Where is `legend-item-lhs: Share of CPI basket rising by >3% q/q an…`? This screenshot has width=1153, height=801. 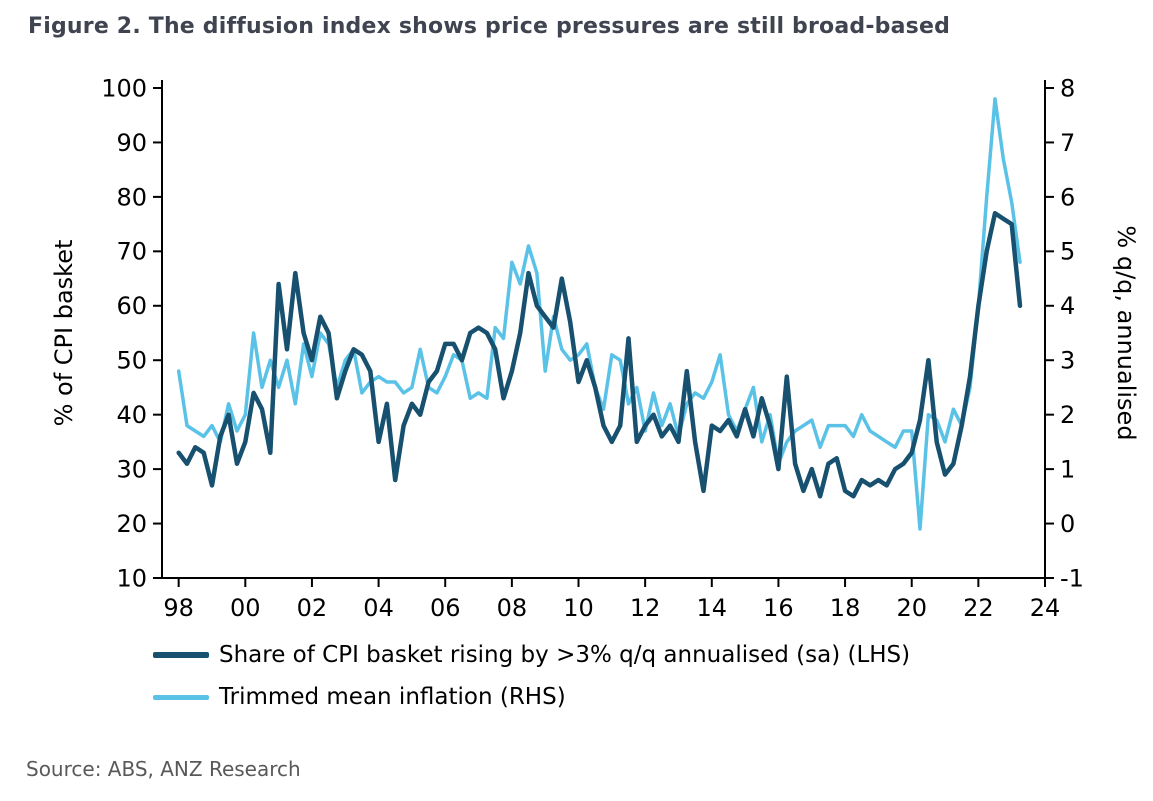
legend-item-lhs: Share of CPI basket rising by >3% q/q an… is located at coordinates (531, 655).